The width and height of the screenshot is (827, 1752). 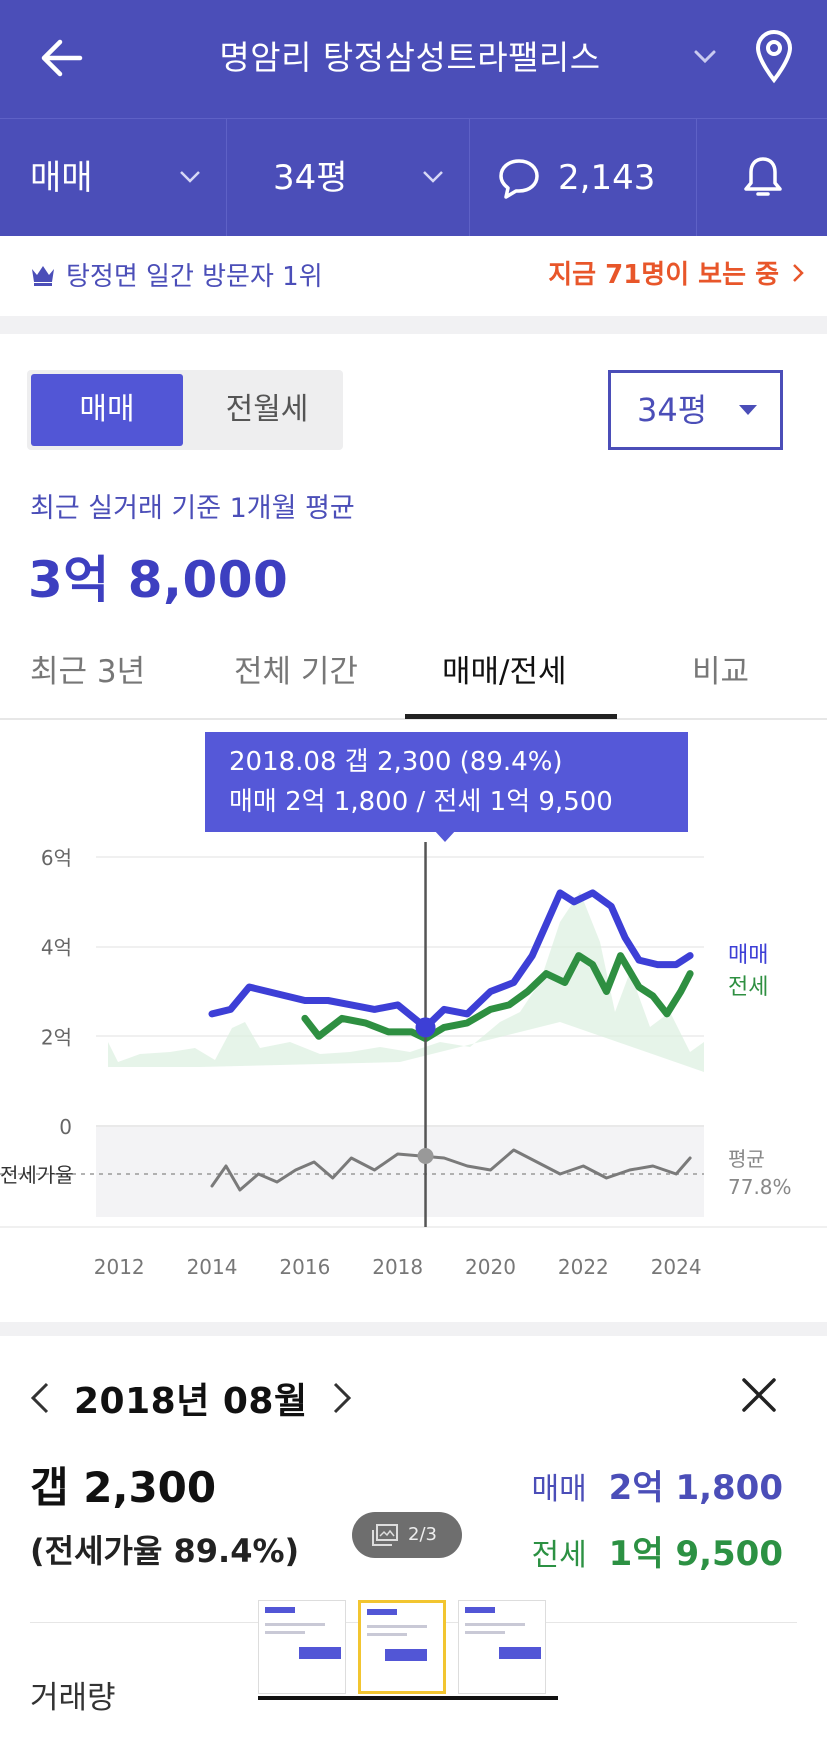 What do you see at coordinates (748, 955) in the screenshot?
I see `legend-sale: 매매` at bounding box center [748, 955].